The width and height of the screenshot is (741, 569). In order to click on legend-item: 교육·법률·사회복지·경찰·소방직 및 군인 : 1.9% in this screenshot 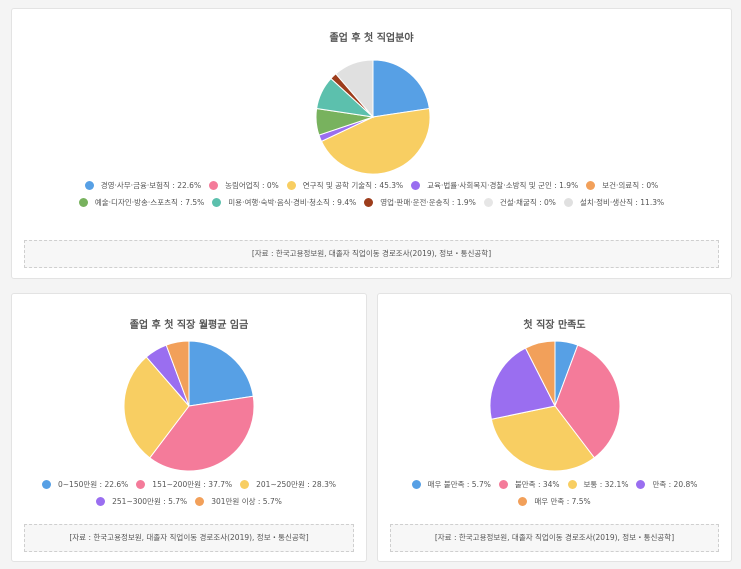, I will do `click(494, 185)`.